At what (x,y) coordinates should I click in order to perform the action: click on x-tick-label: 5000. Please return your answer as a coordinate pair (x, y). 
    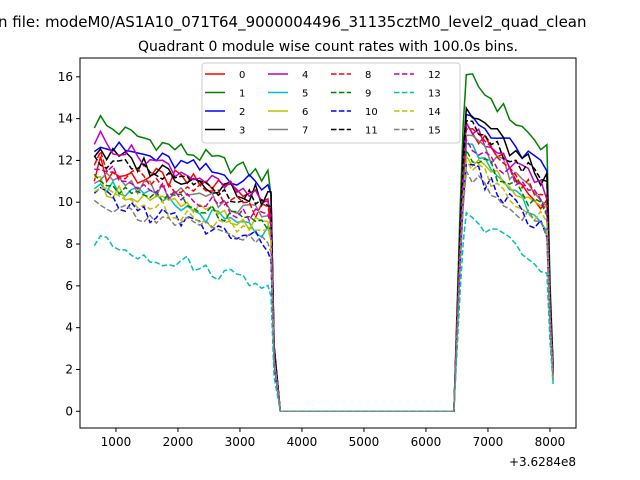
    Looking at the image, I should click on (364, 442).